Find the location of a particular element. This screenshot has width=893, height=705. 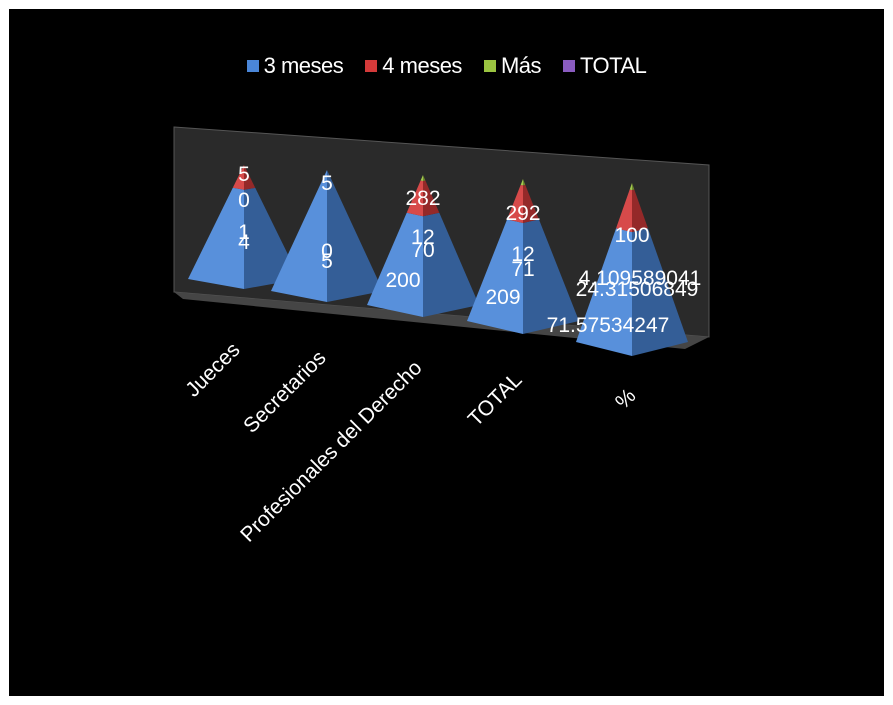

data-label-jueces-3-meses: 4 is located at coordinates (244, 242).